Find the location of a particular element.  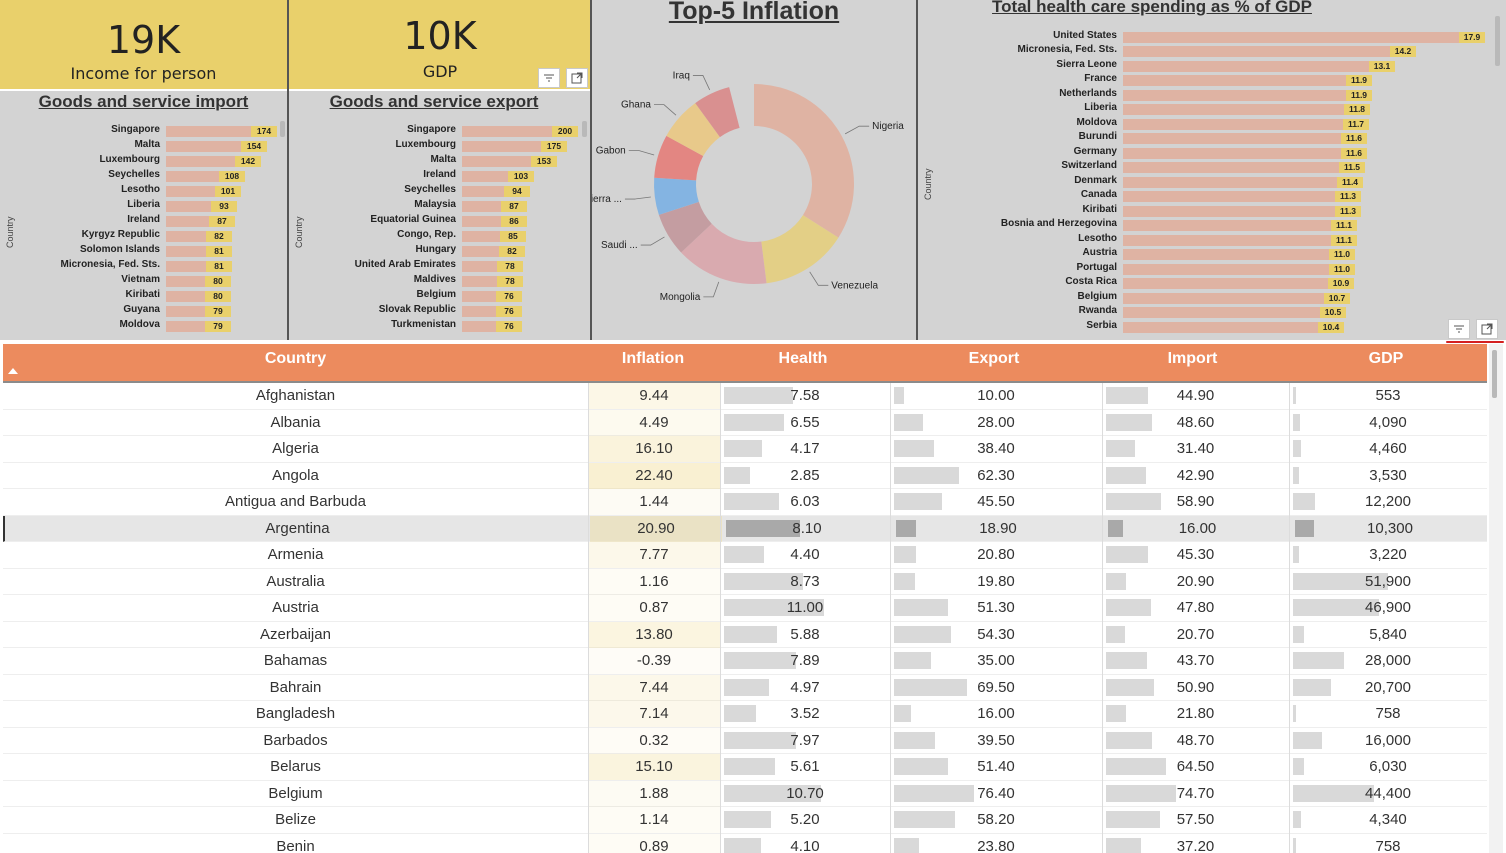

bar-row: Malta 154 is located at coordinates (143, 146).